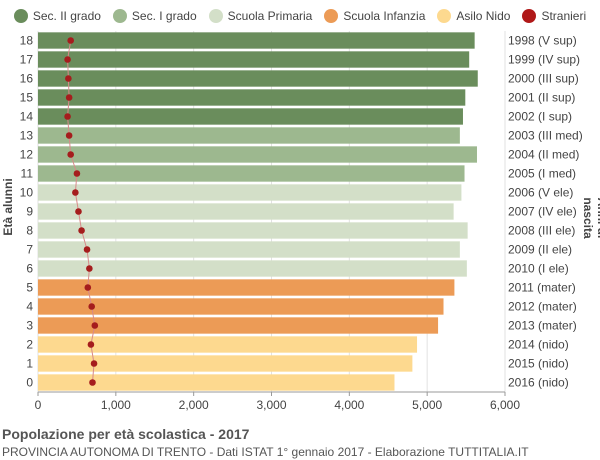 This screenshot has width=600, height=460. Describe the element at coordinates (8, 207) in the screenshot. I see `y-axis-label-left: Età alunni` at that location.